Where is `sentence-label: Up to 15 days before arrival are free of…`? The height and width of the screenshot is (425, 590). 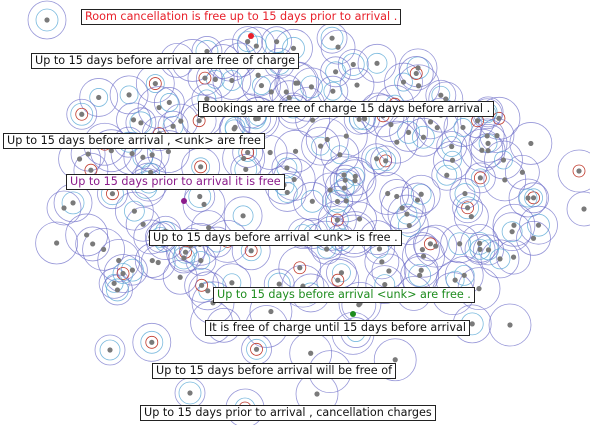 sentence-label: Up to 15 days before arrival are free of… is located at coordinates (165, 61).